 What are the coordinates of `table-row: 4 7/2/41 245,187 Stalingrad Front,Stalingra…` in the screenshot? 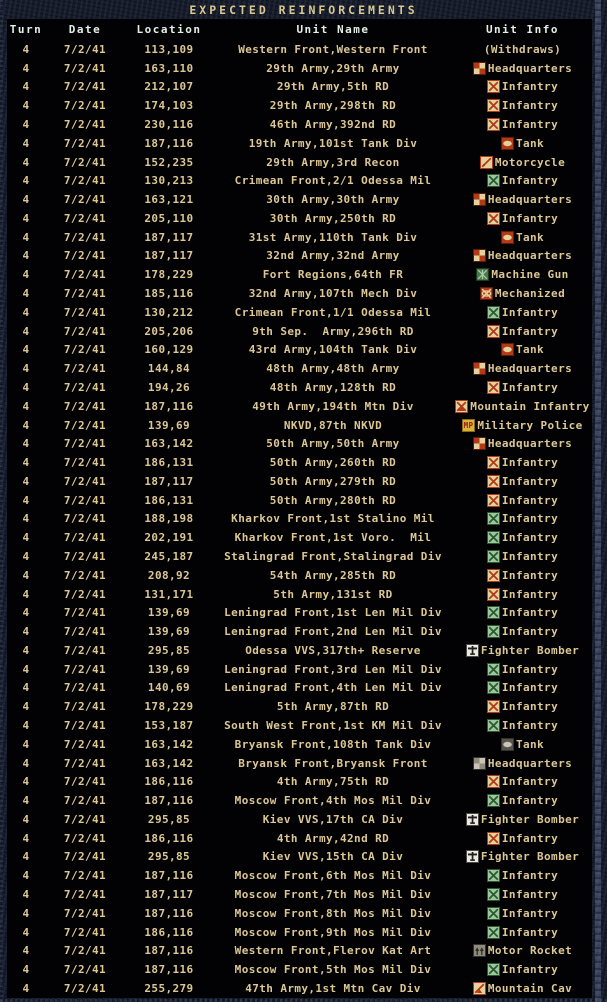 It's located at (299, 556).